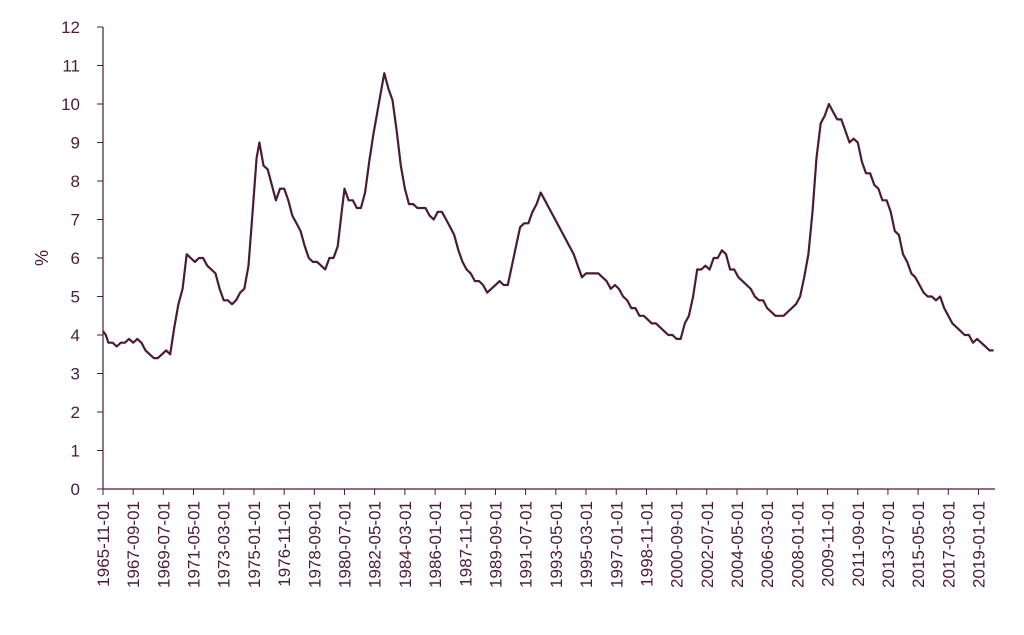 The width and height of the screenshot is (1024, 635). I want to click on x-tick-label: 2002-07-01, so click(707, 544).